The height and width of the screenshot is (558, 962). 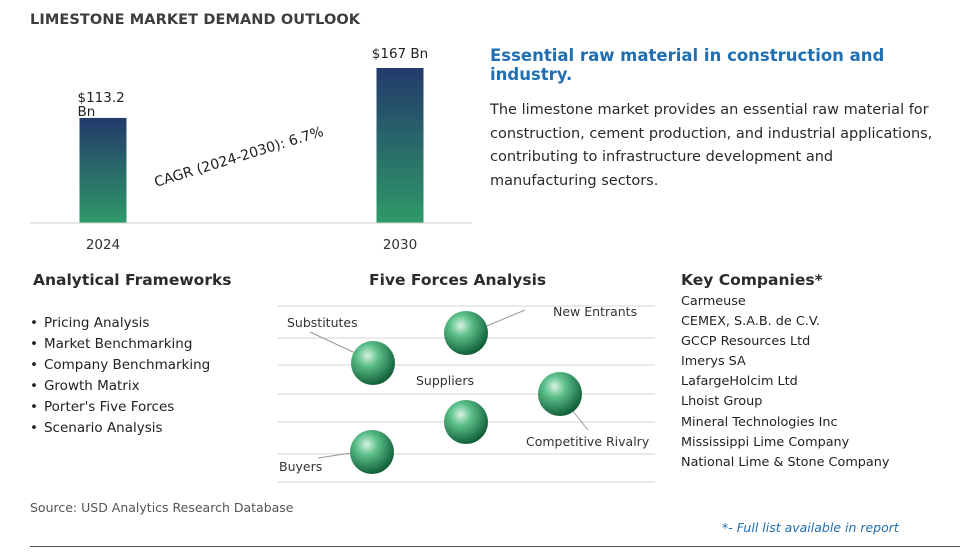 I want to click on framework-item: Growth Matrix, so click(x=120, y=386).